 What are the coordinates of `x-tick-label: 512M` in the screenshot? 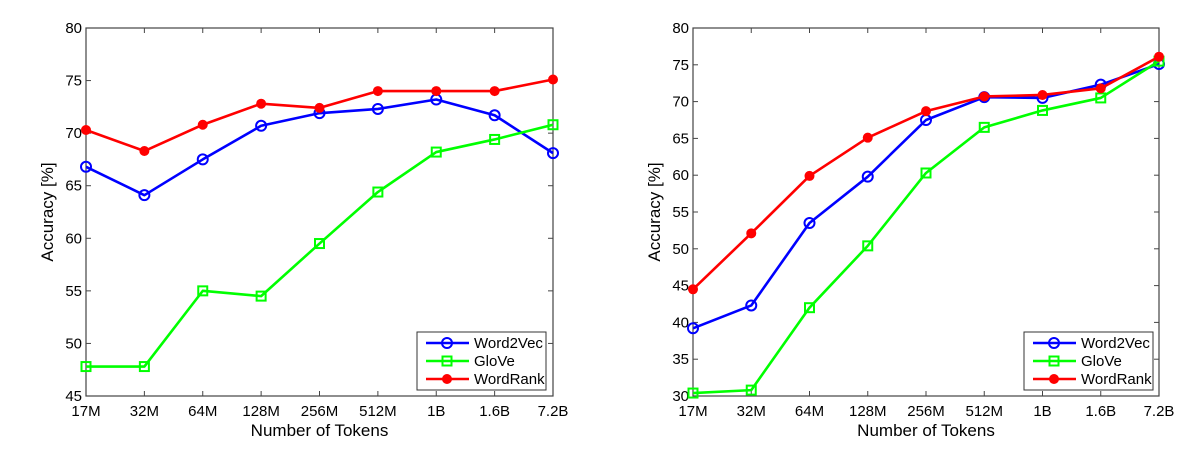 It's located at (378, 411).